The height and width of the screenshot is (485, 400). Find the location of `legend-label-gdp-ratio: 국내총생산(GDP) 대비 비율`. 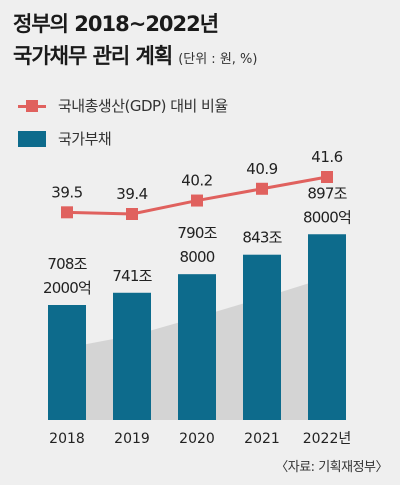

legend-label-gdp-ratio: 국내총생산(GDP) 대비 비율 is located at coordinates (143, 106).